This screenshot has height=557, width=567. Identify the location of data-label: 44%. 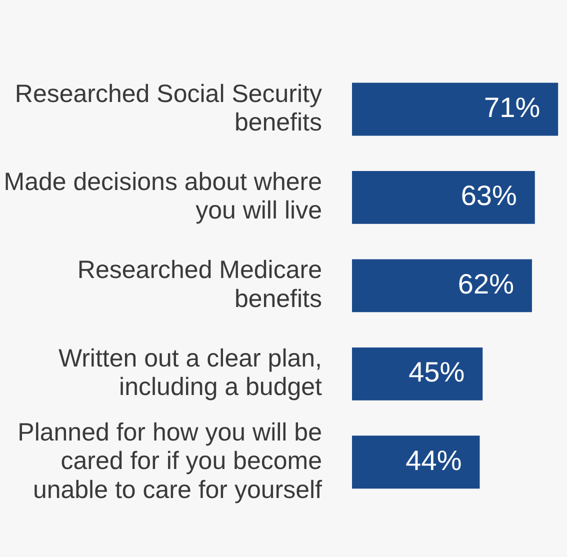
(434, 460).